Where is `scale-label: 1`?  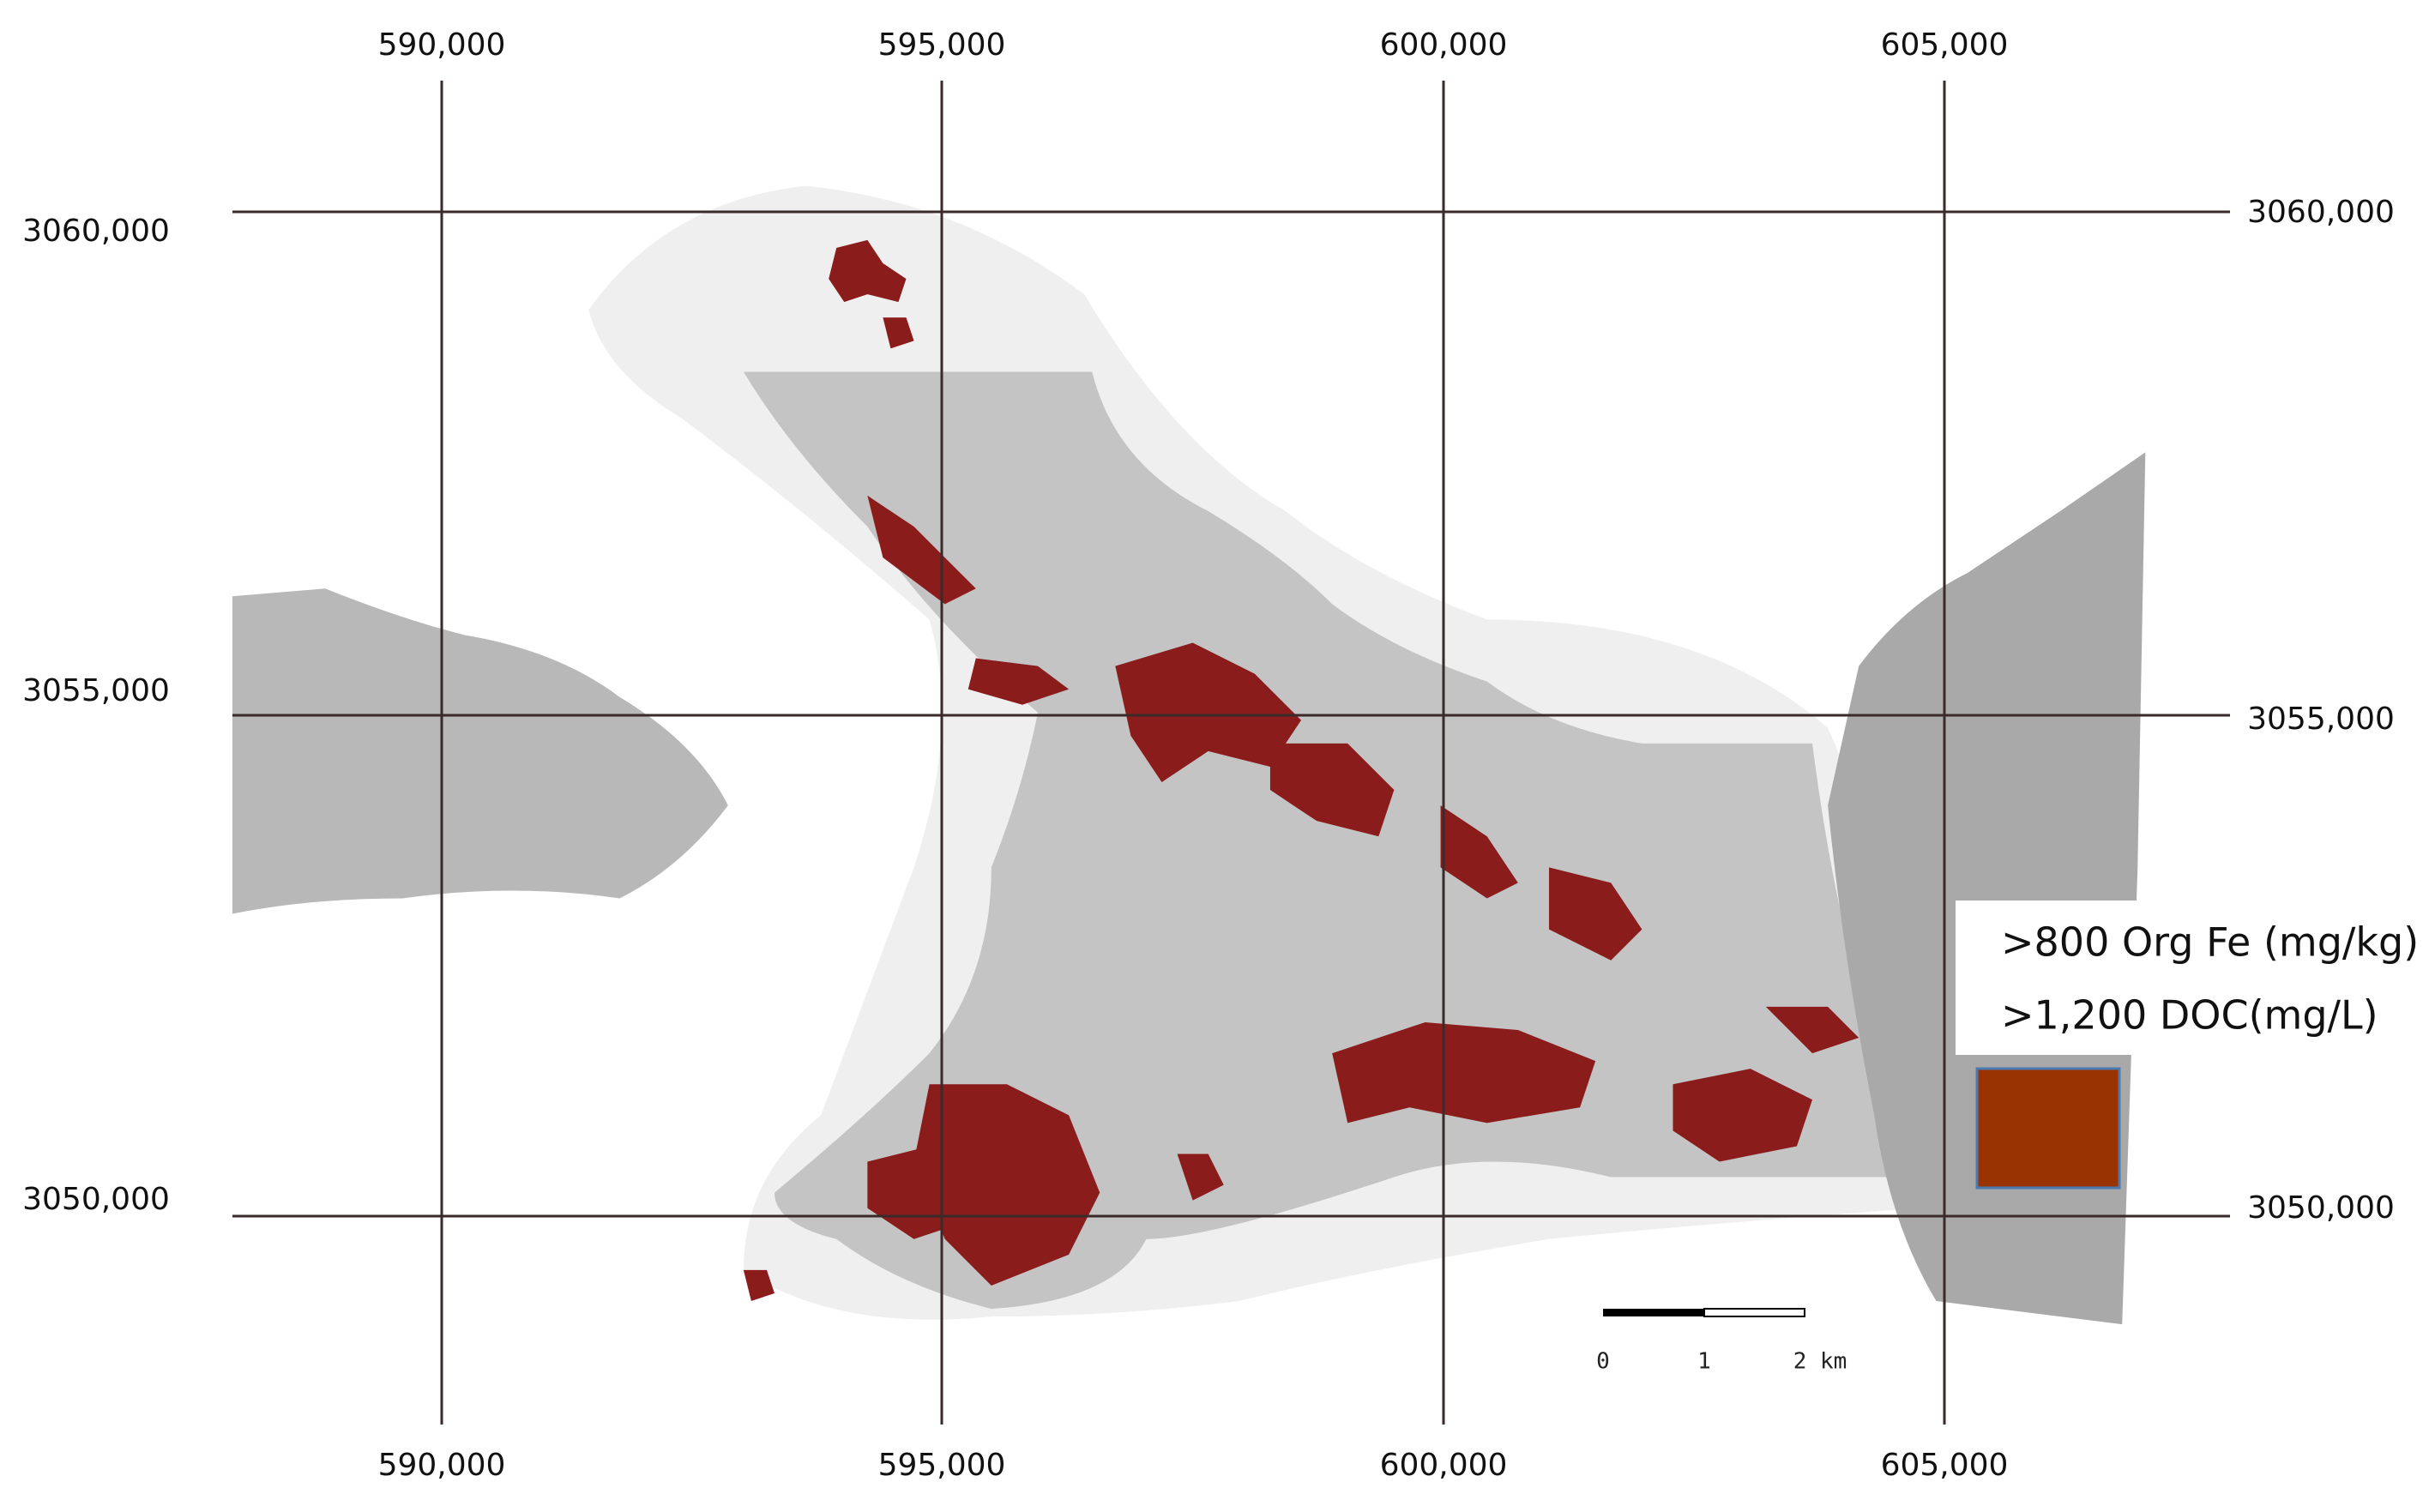
scale-label: 1 is located at coordinates (1704, 1362).